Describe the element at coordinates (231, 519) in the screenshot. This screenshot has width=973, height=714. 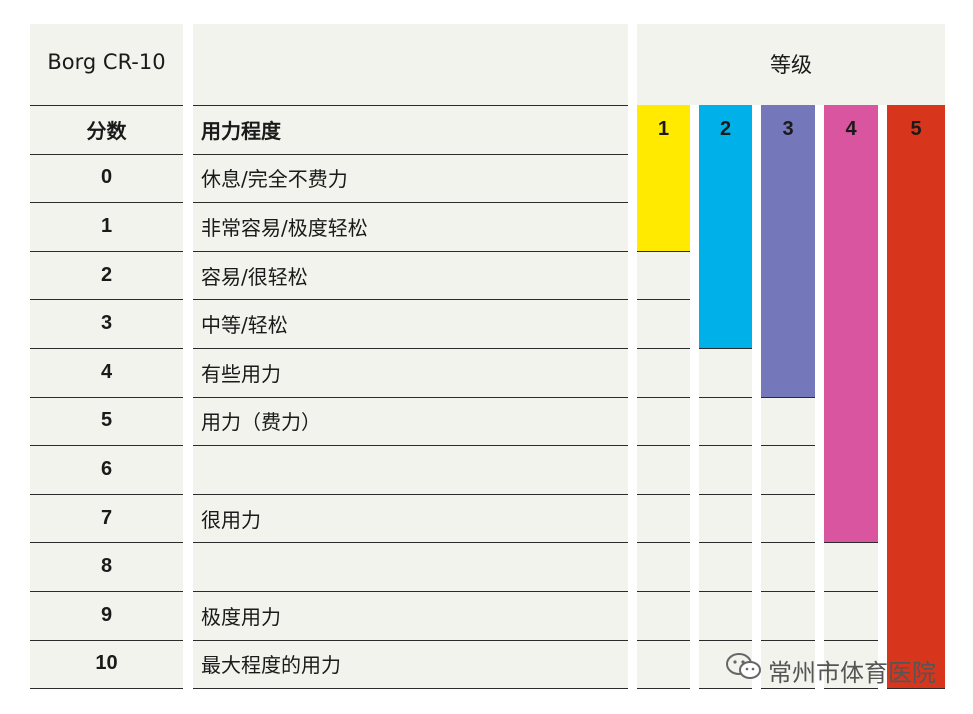
I see `effort-description: 很用力` at that location.